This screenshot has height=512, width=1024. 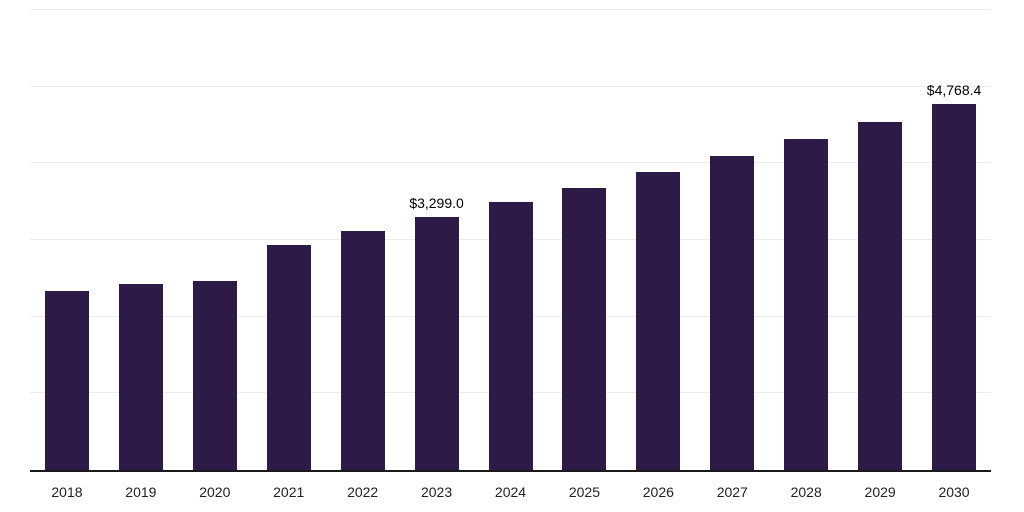 What do you see at coordinates (436, 343) in the screenshot?
I see `bar-2023` at bounding box center [436, 343].